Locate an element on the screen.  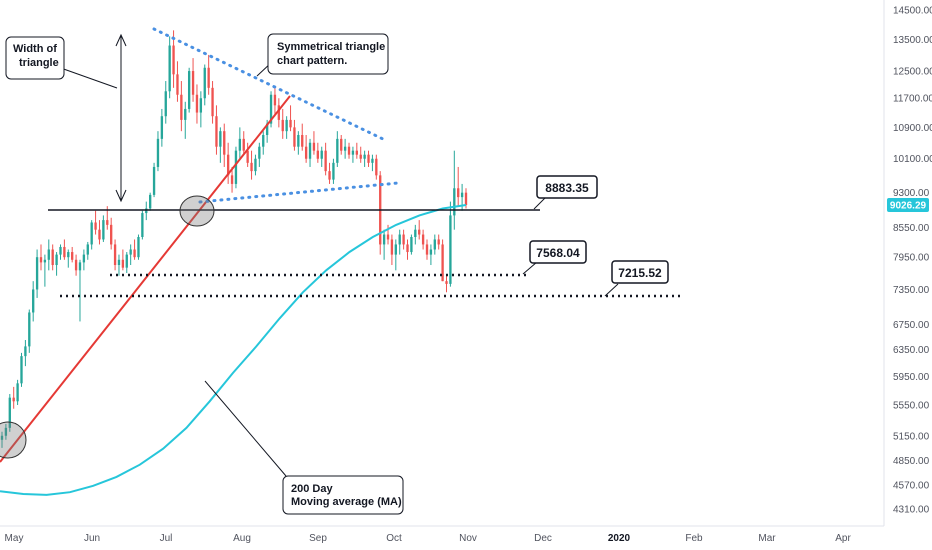
callout-text-line: Moving average (MA) is located at coordinates (346, 502).